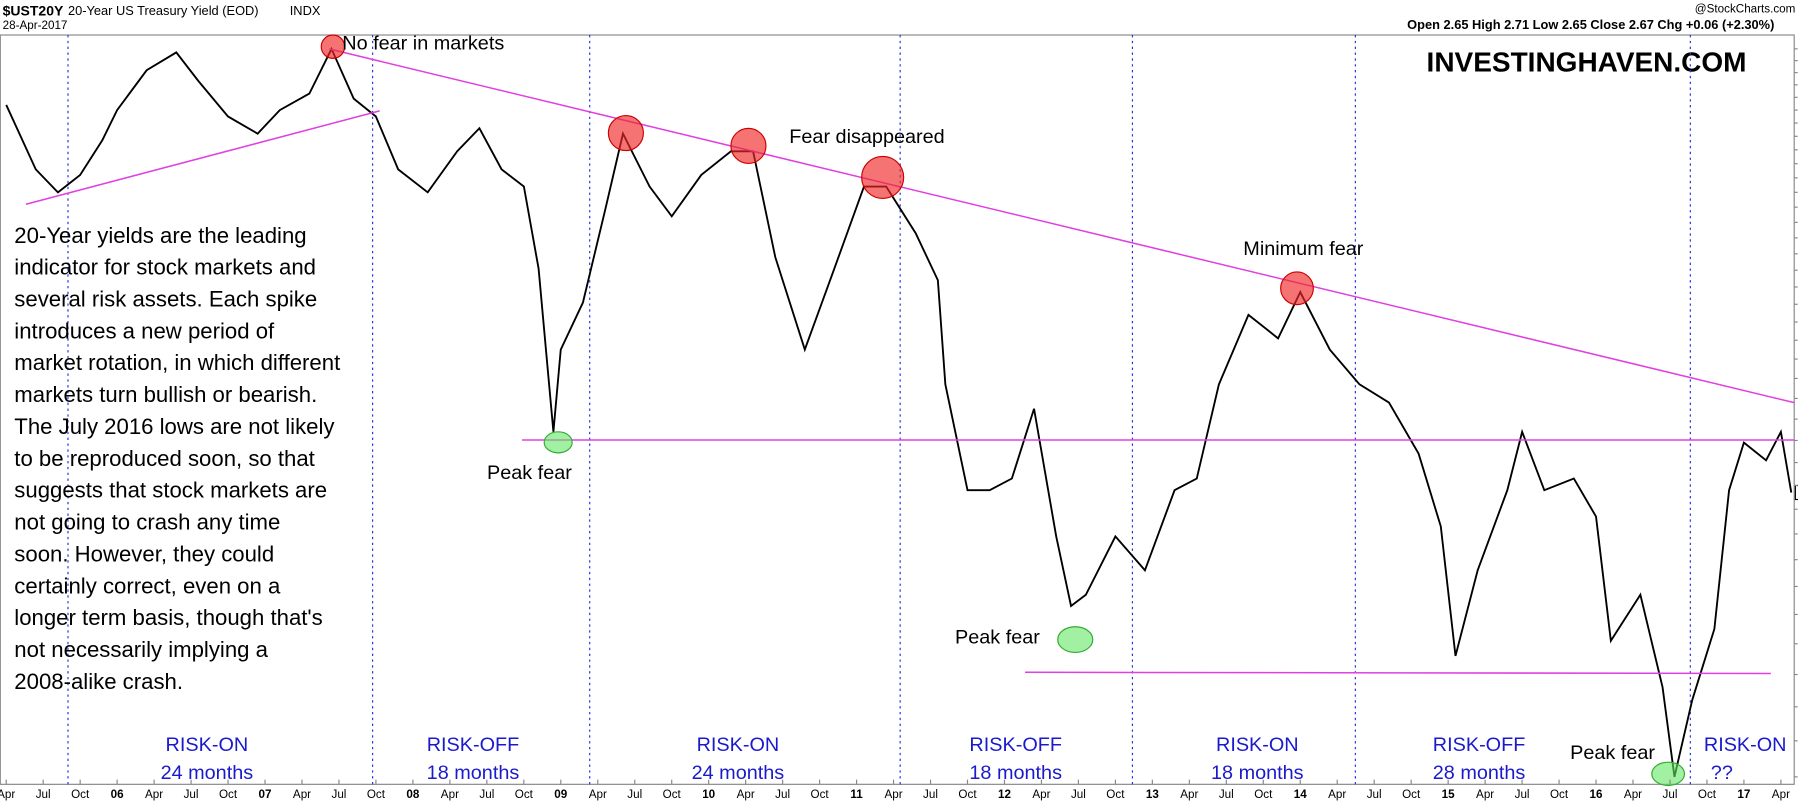 This screenshot has width=1798, height=803. I want to click on chart-title: 20-Year US Treasury Yield (EOD), so click(163, 10).